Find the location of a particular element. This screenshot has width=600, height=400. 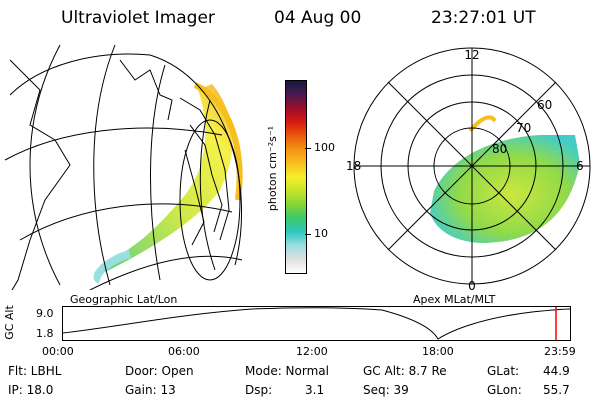

auroral-oval-image is located at coordinates (168, 183).